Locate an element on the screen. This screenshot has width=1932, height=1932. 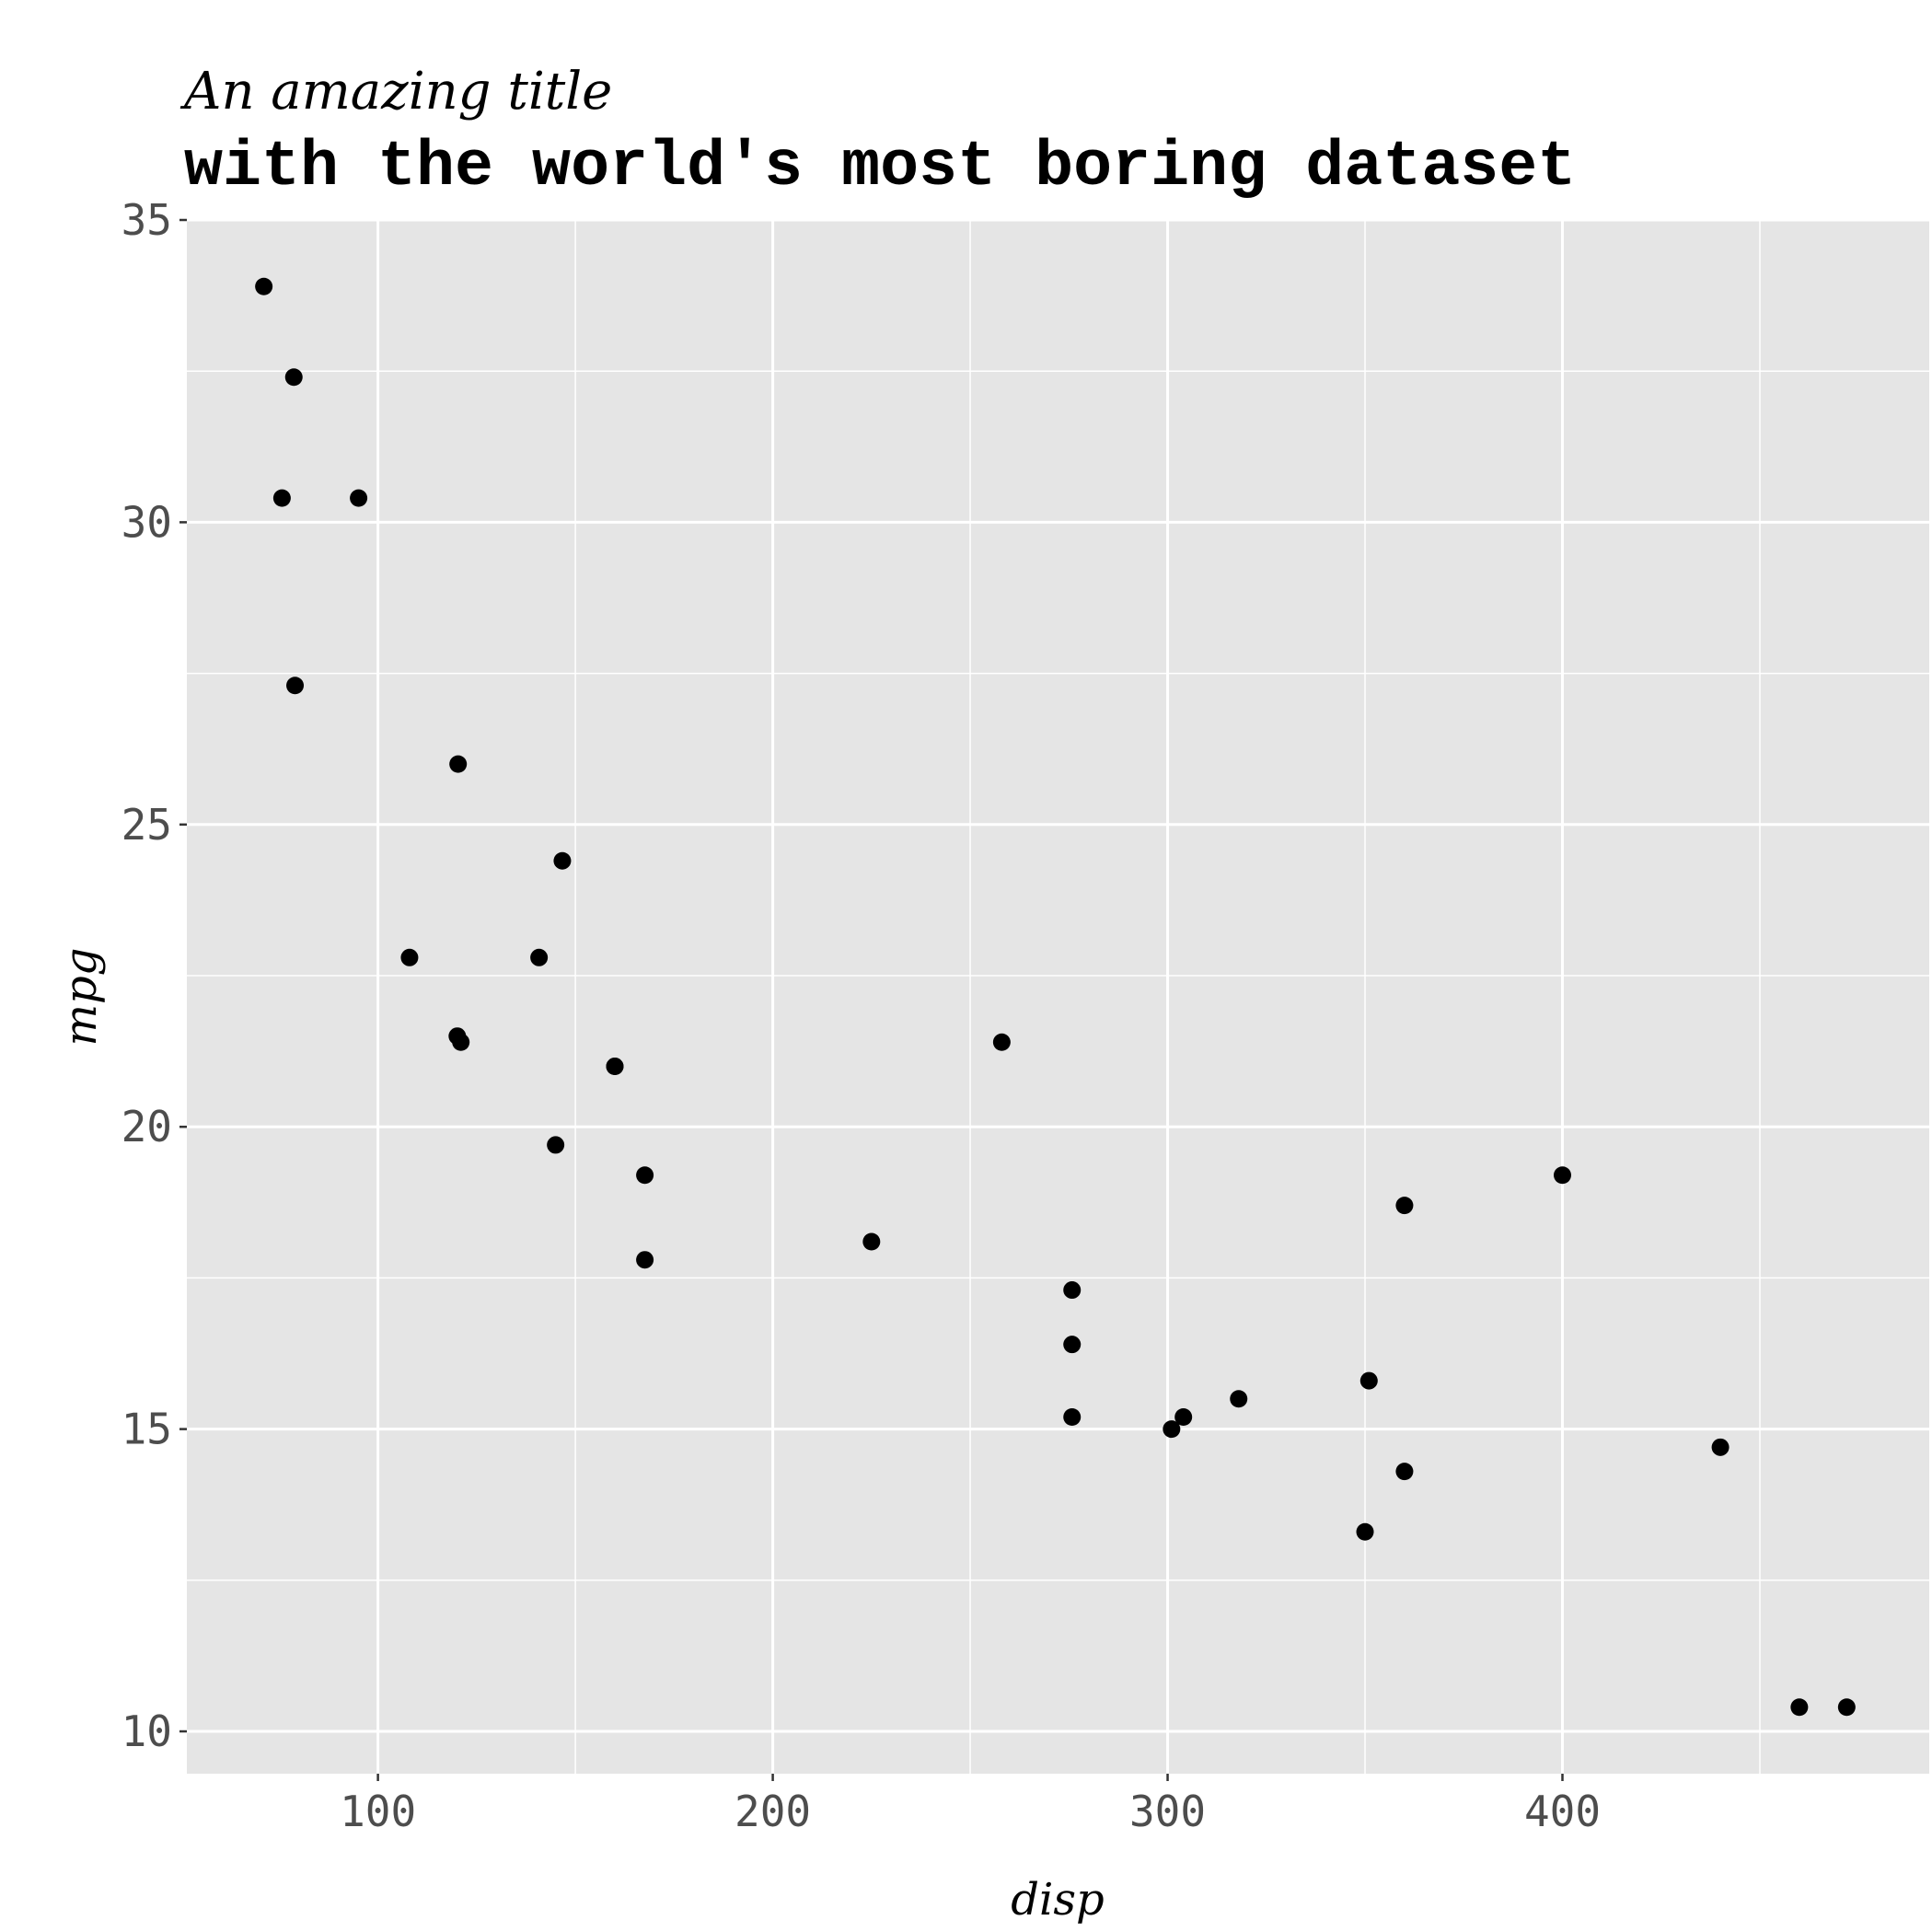
x-tick-label: 200 is located at coordinates (773, 1812).